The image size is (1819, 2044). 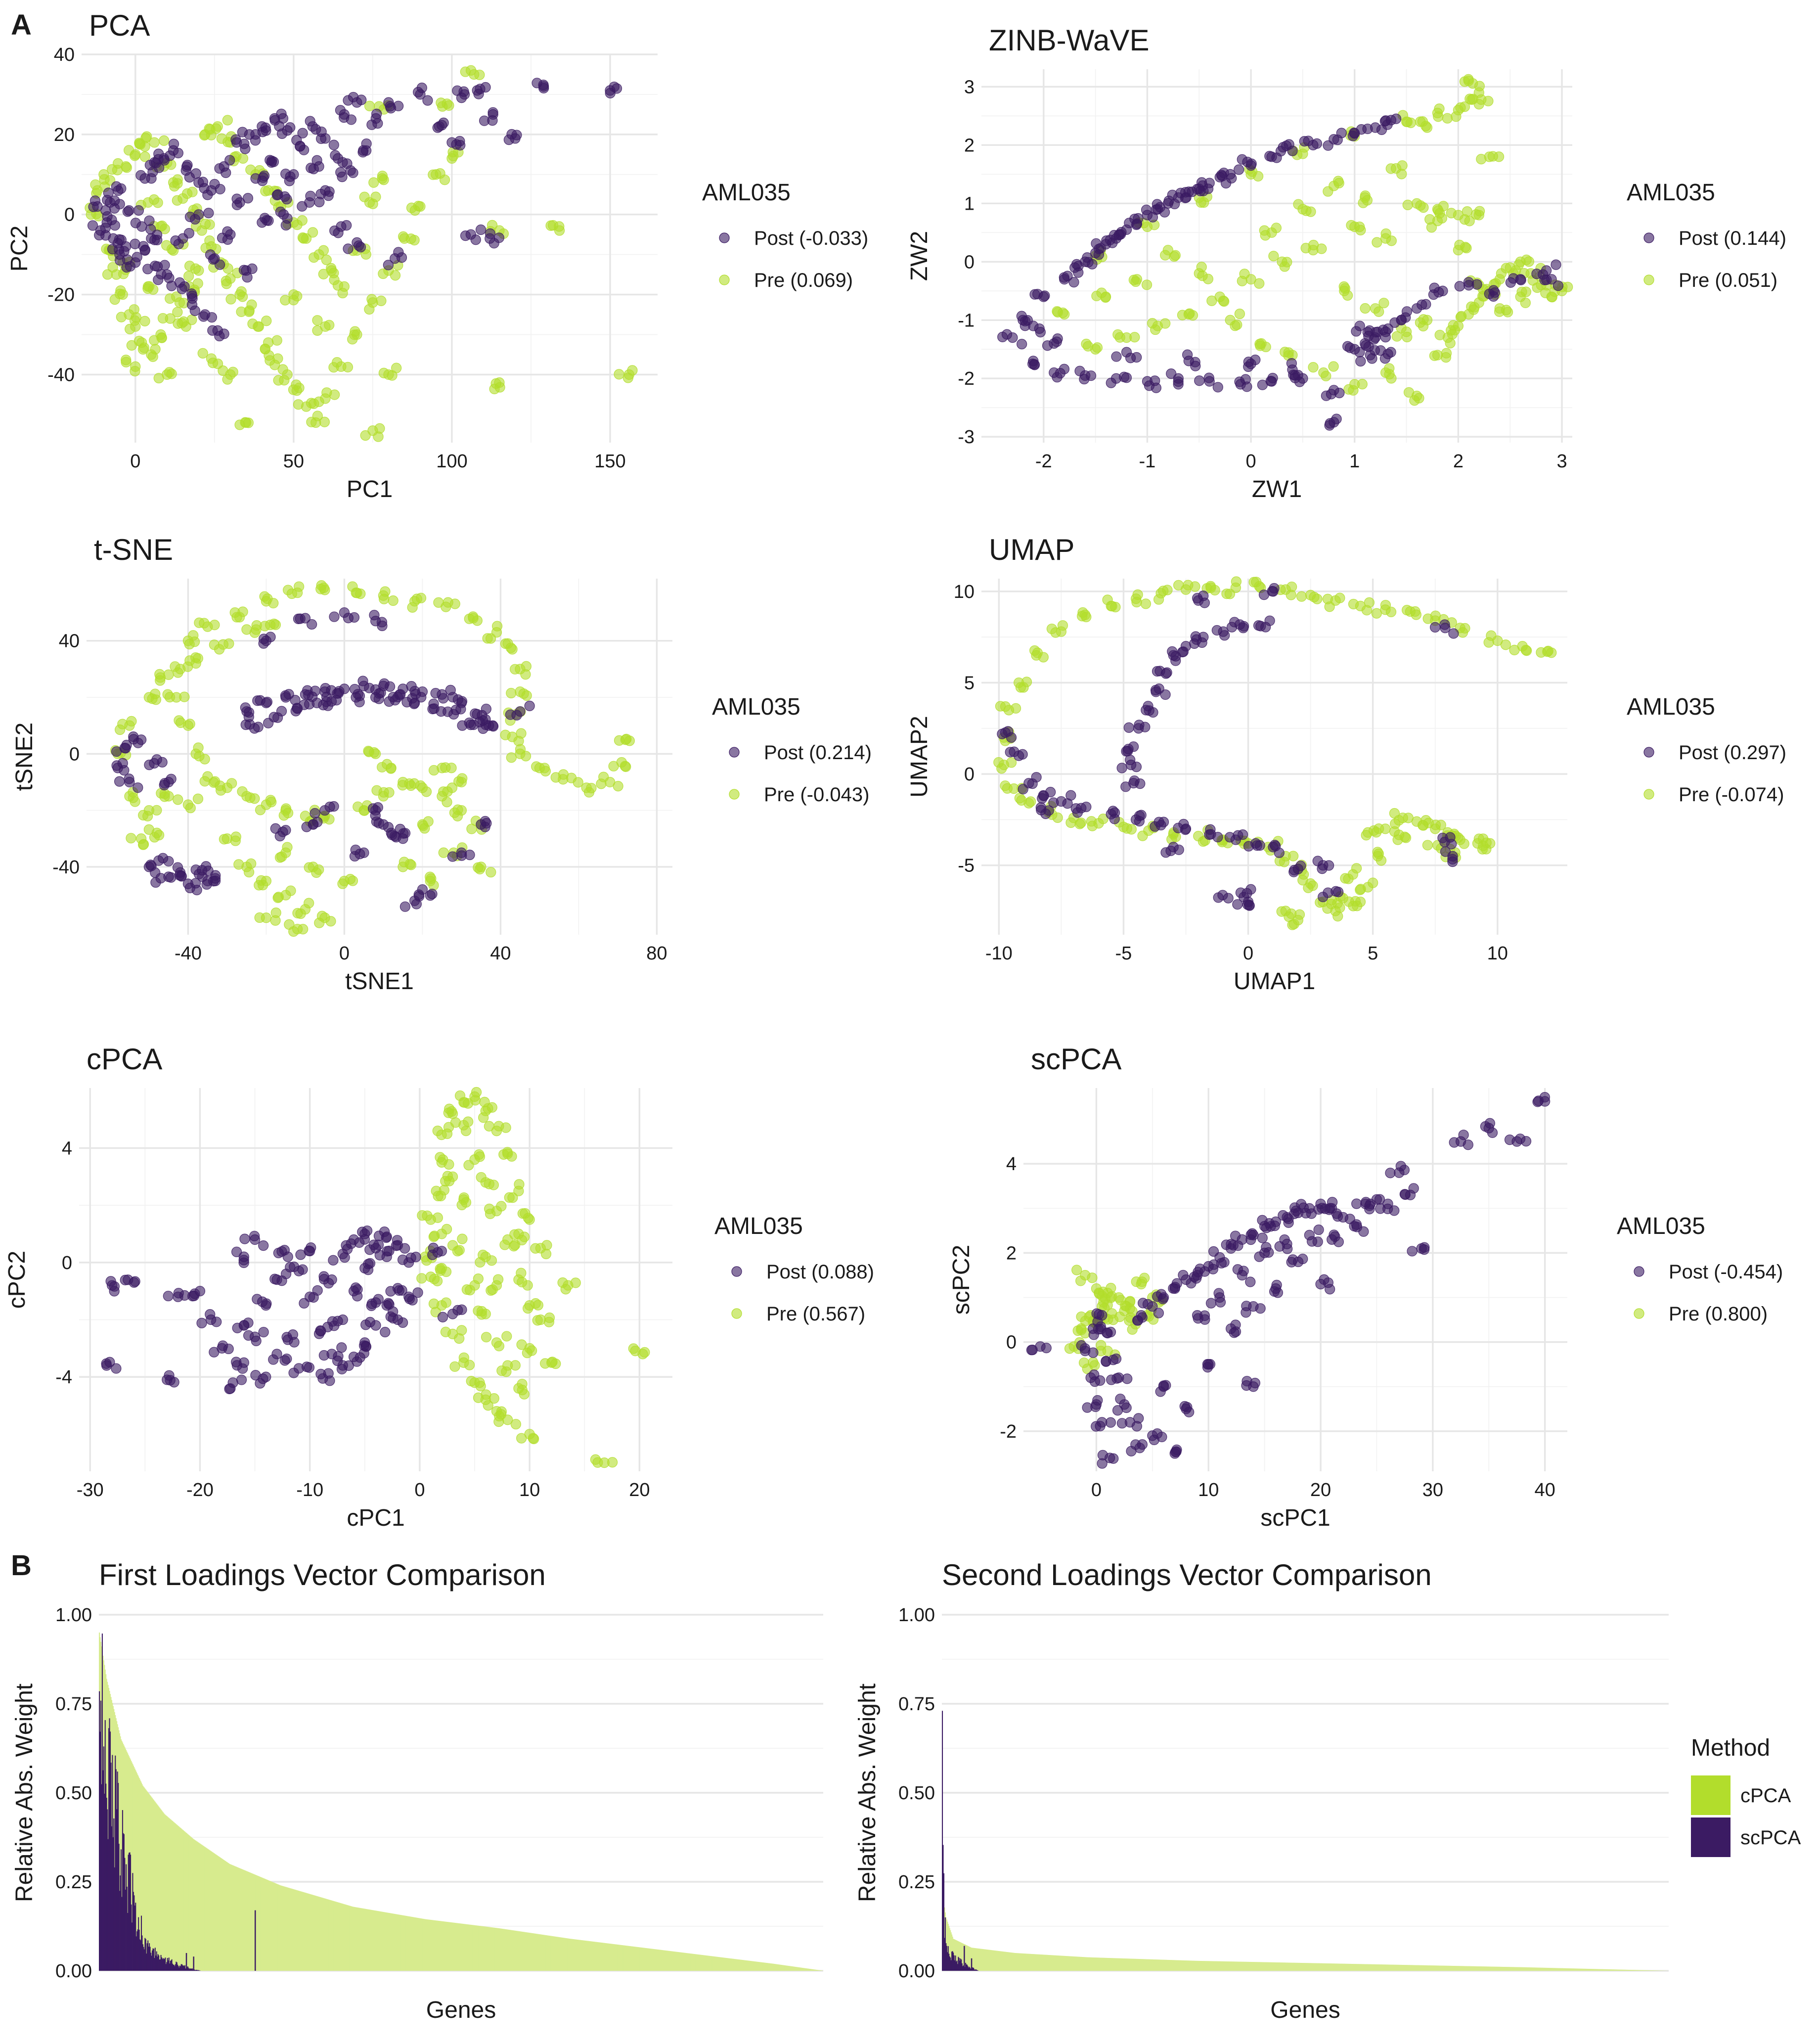 What do you see at coordinates (1648, 752) in the screenshot?
I see `legend-key-post` at bounding box center [1648, 752].